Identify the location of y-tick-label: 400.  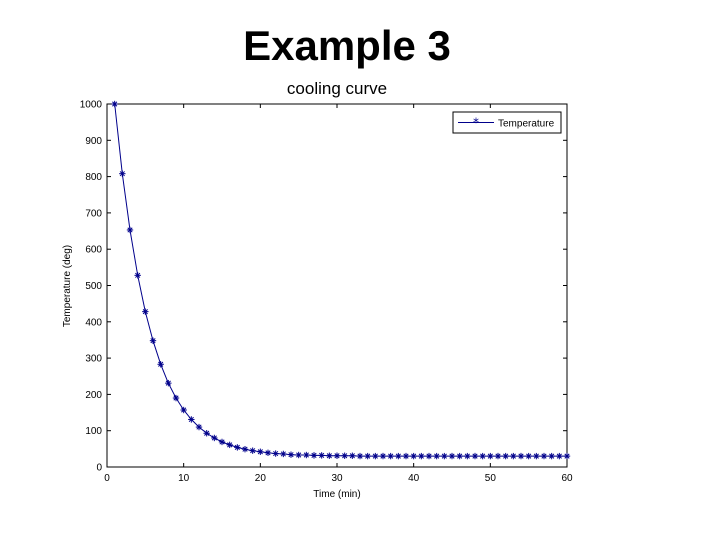
(93, 322).